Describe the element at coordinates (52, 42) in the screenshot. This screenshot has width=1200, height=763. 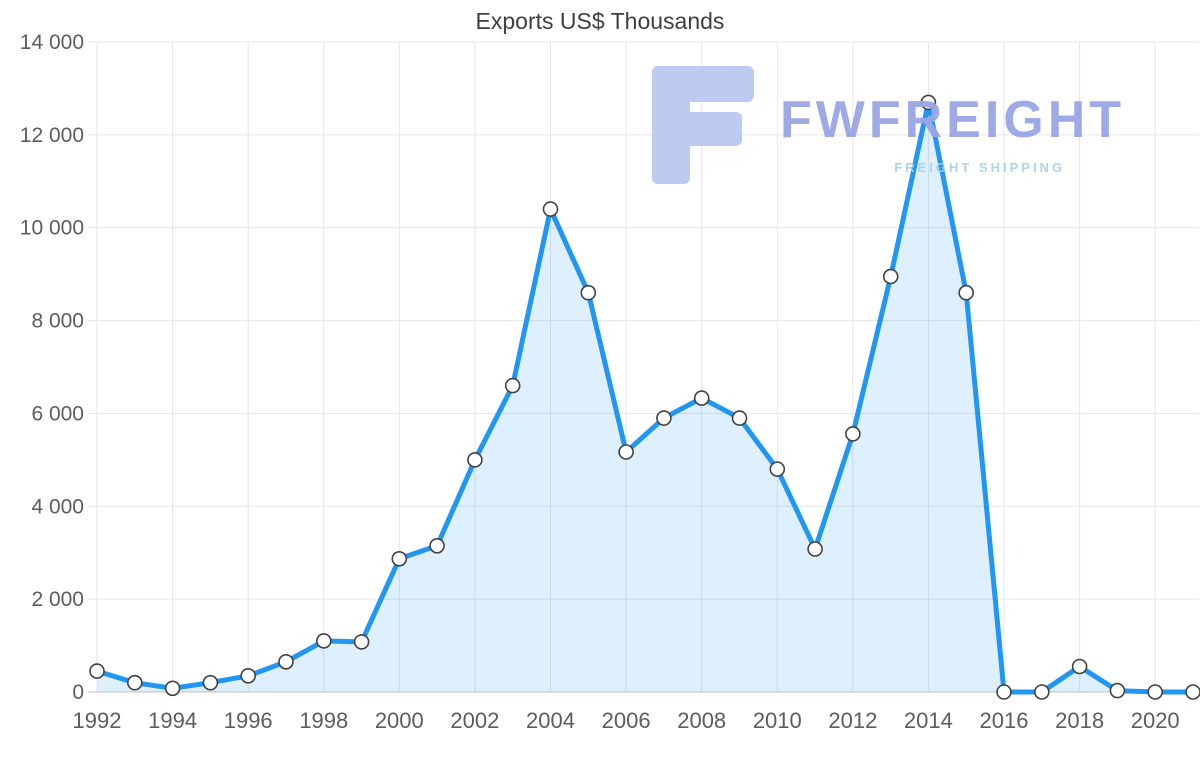
I see `y-tick-label: 14 000` at that location.